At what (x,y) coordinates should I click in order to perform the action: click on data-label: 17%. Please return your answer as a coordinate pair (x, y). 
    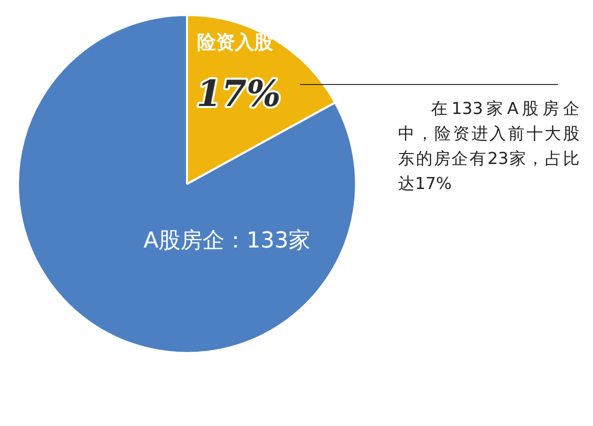
    Looking at the image, I should click on (238, 94).